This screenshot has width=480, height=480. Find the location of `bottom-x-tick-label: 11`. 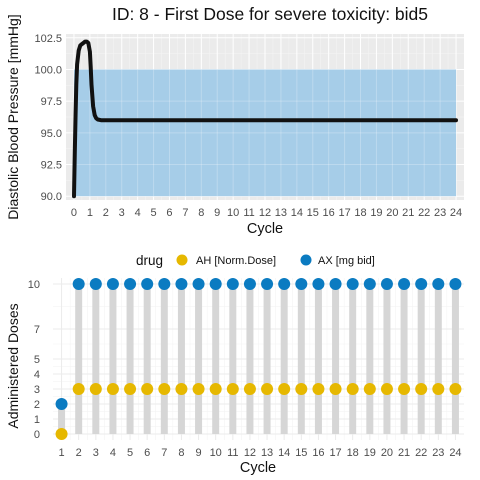

bottom-x-tick-label: 11 is located at coordinates (232, 453).